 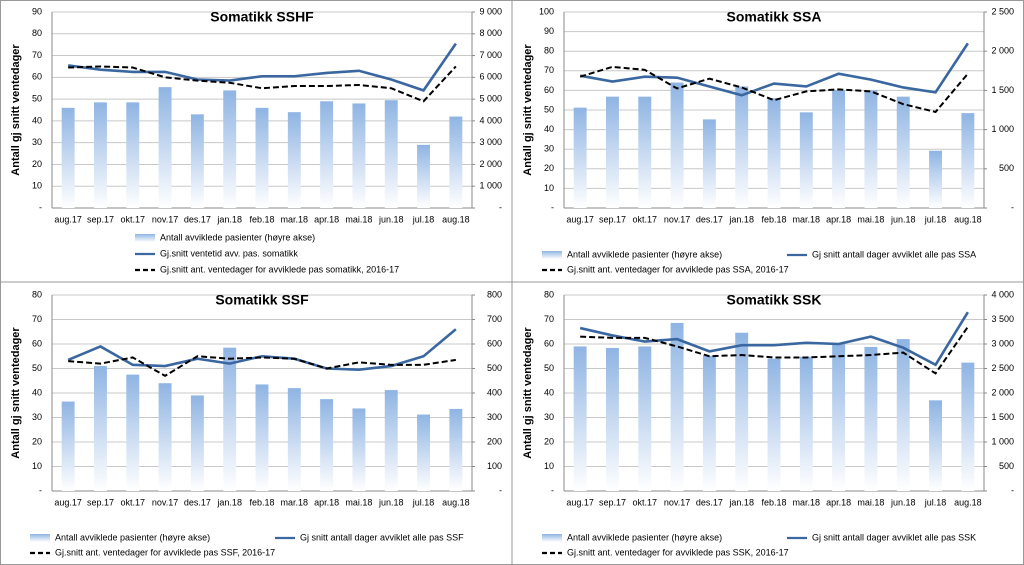 What do you see at coordinates (968, 219) in the screenshot?
I see `x-tick-label: aug.18` at bounding box center [968, 219].